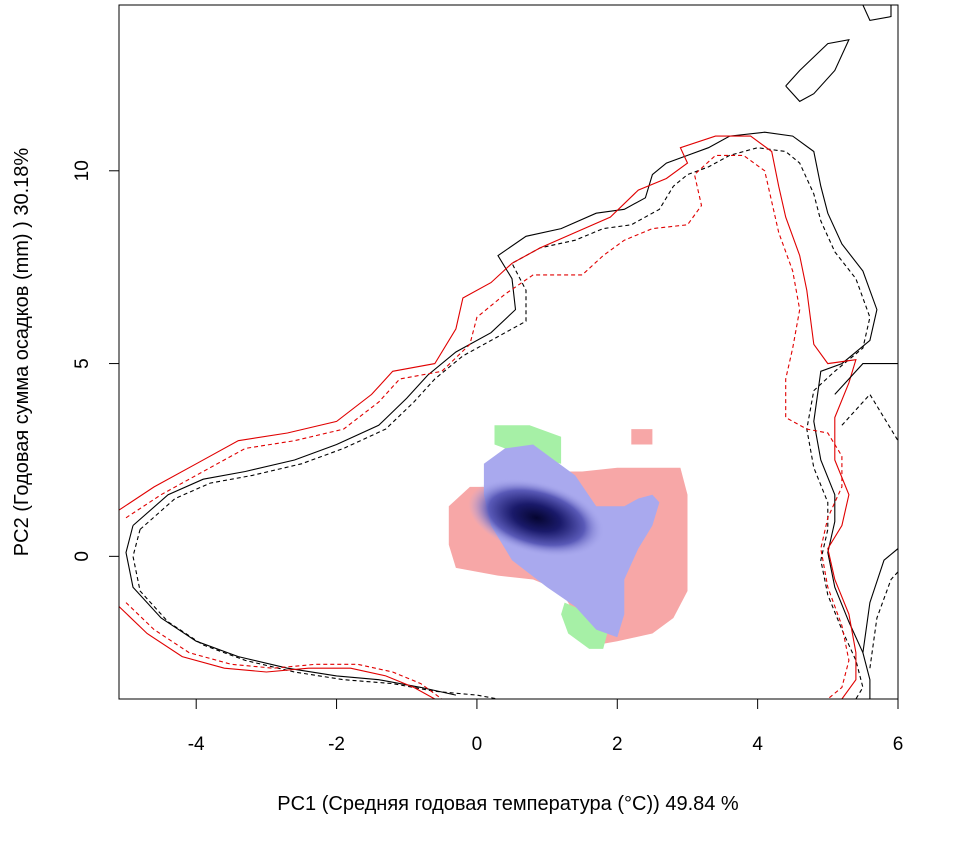 The image size is (960, 846). I want to click on x-tick-label: -4, so click(196, 744).